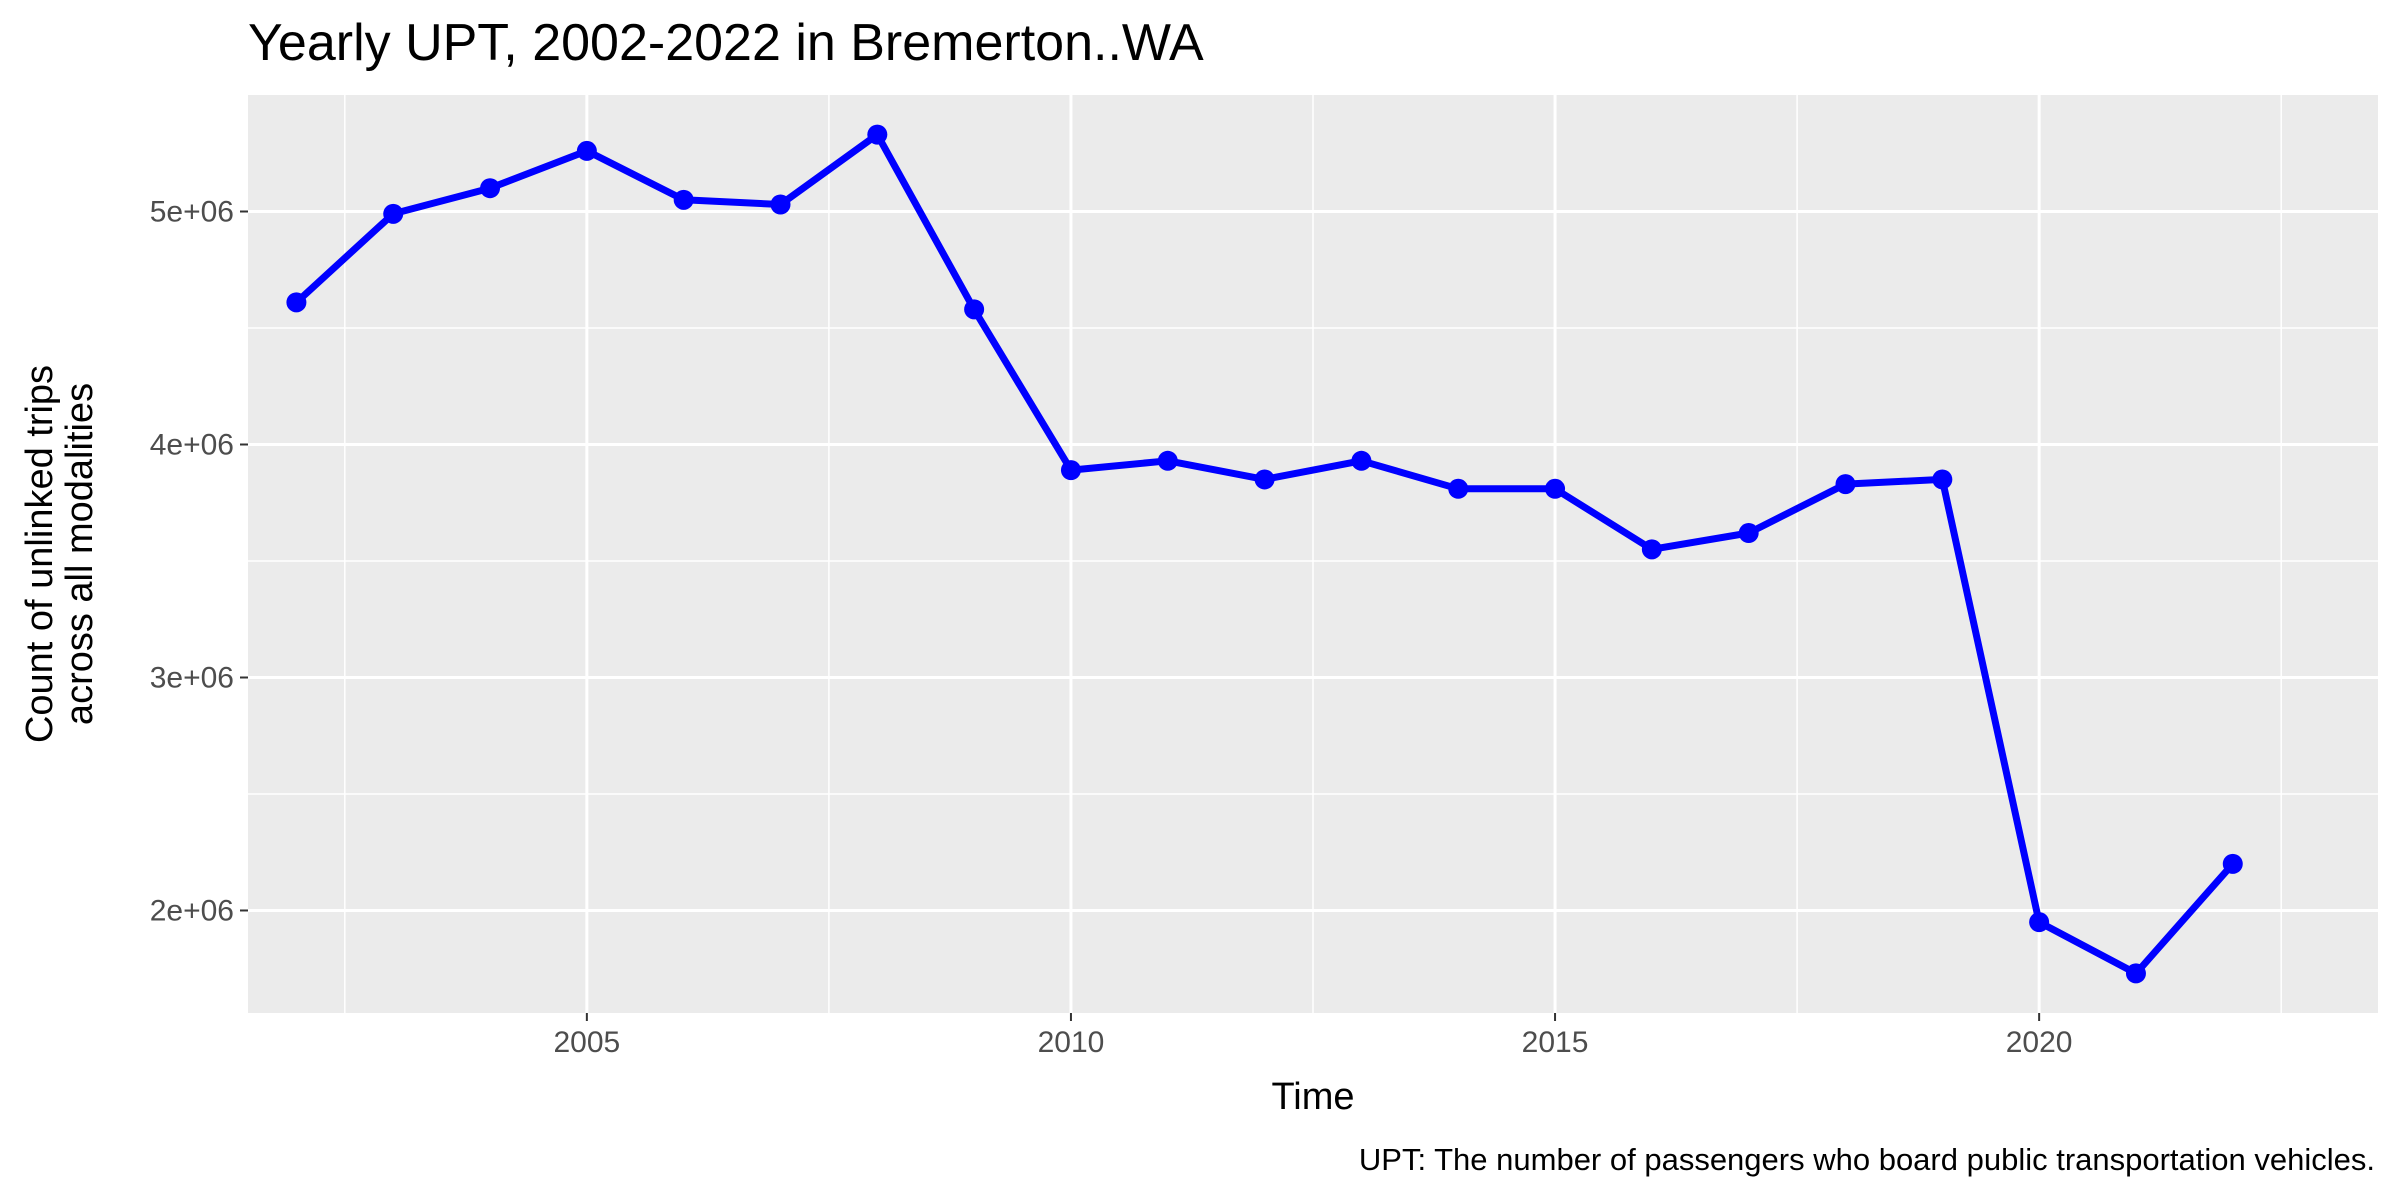 This screenshot has height=1200, width=2400. Describe the element at coordinates (192, 211) in the screenshot. I see `y-tick-label: 5e+06` at that location.